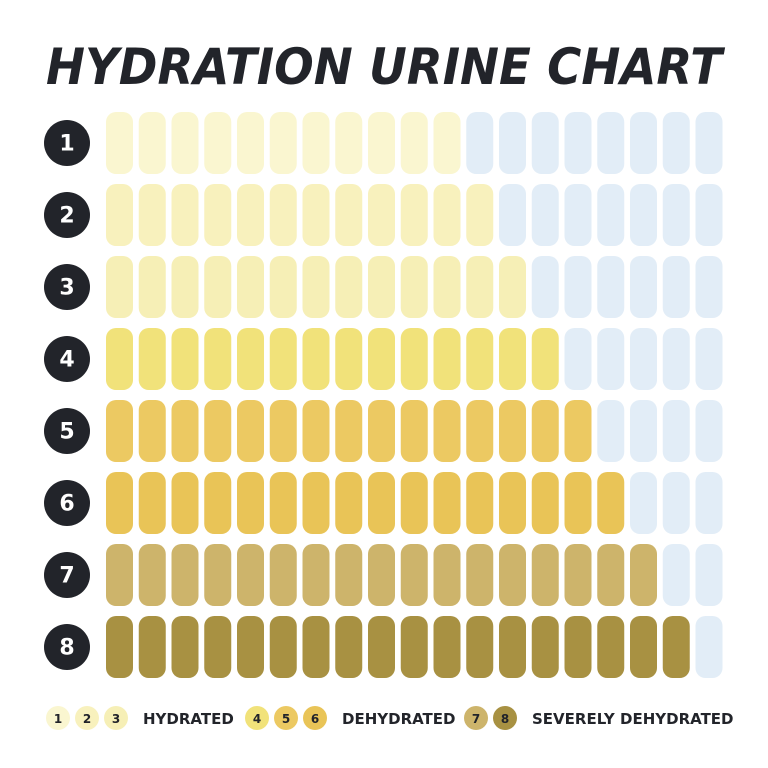  Describe the element at coordinates (399, 719) in the screenshot. I see `legend-label: DEHYDRATED` at that location.